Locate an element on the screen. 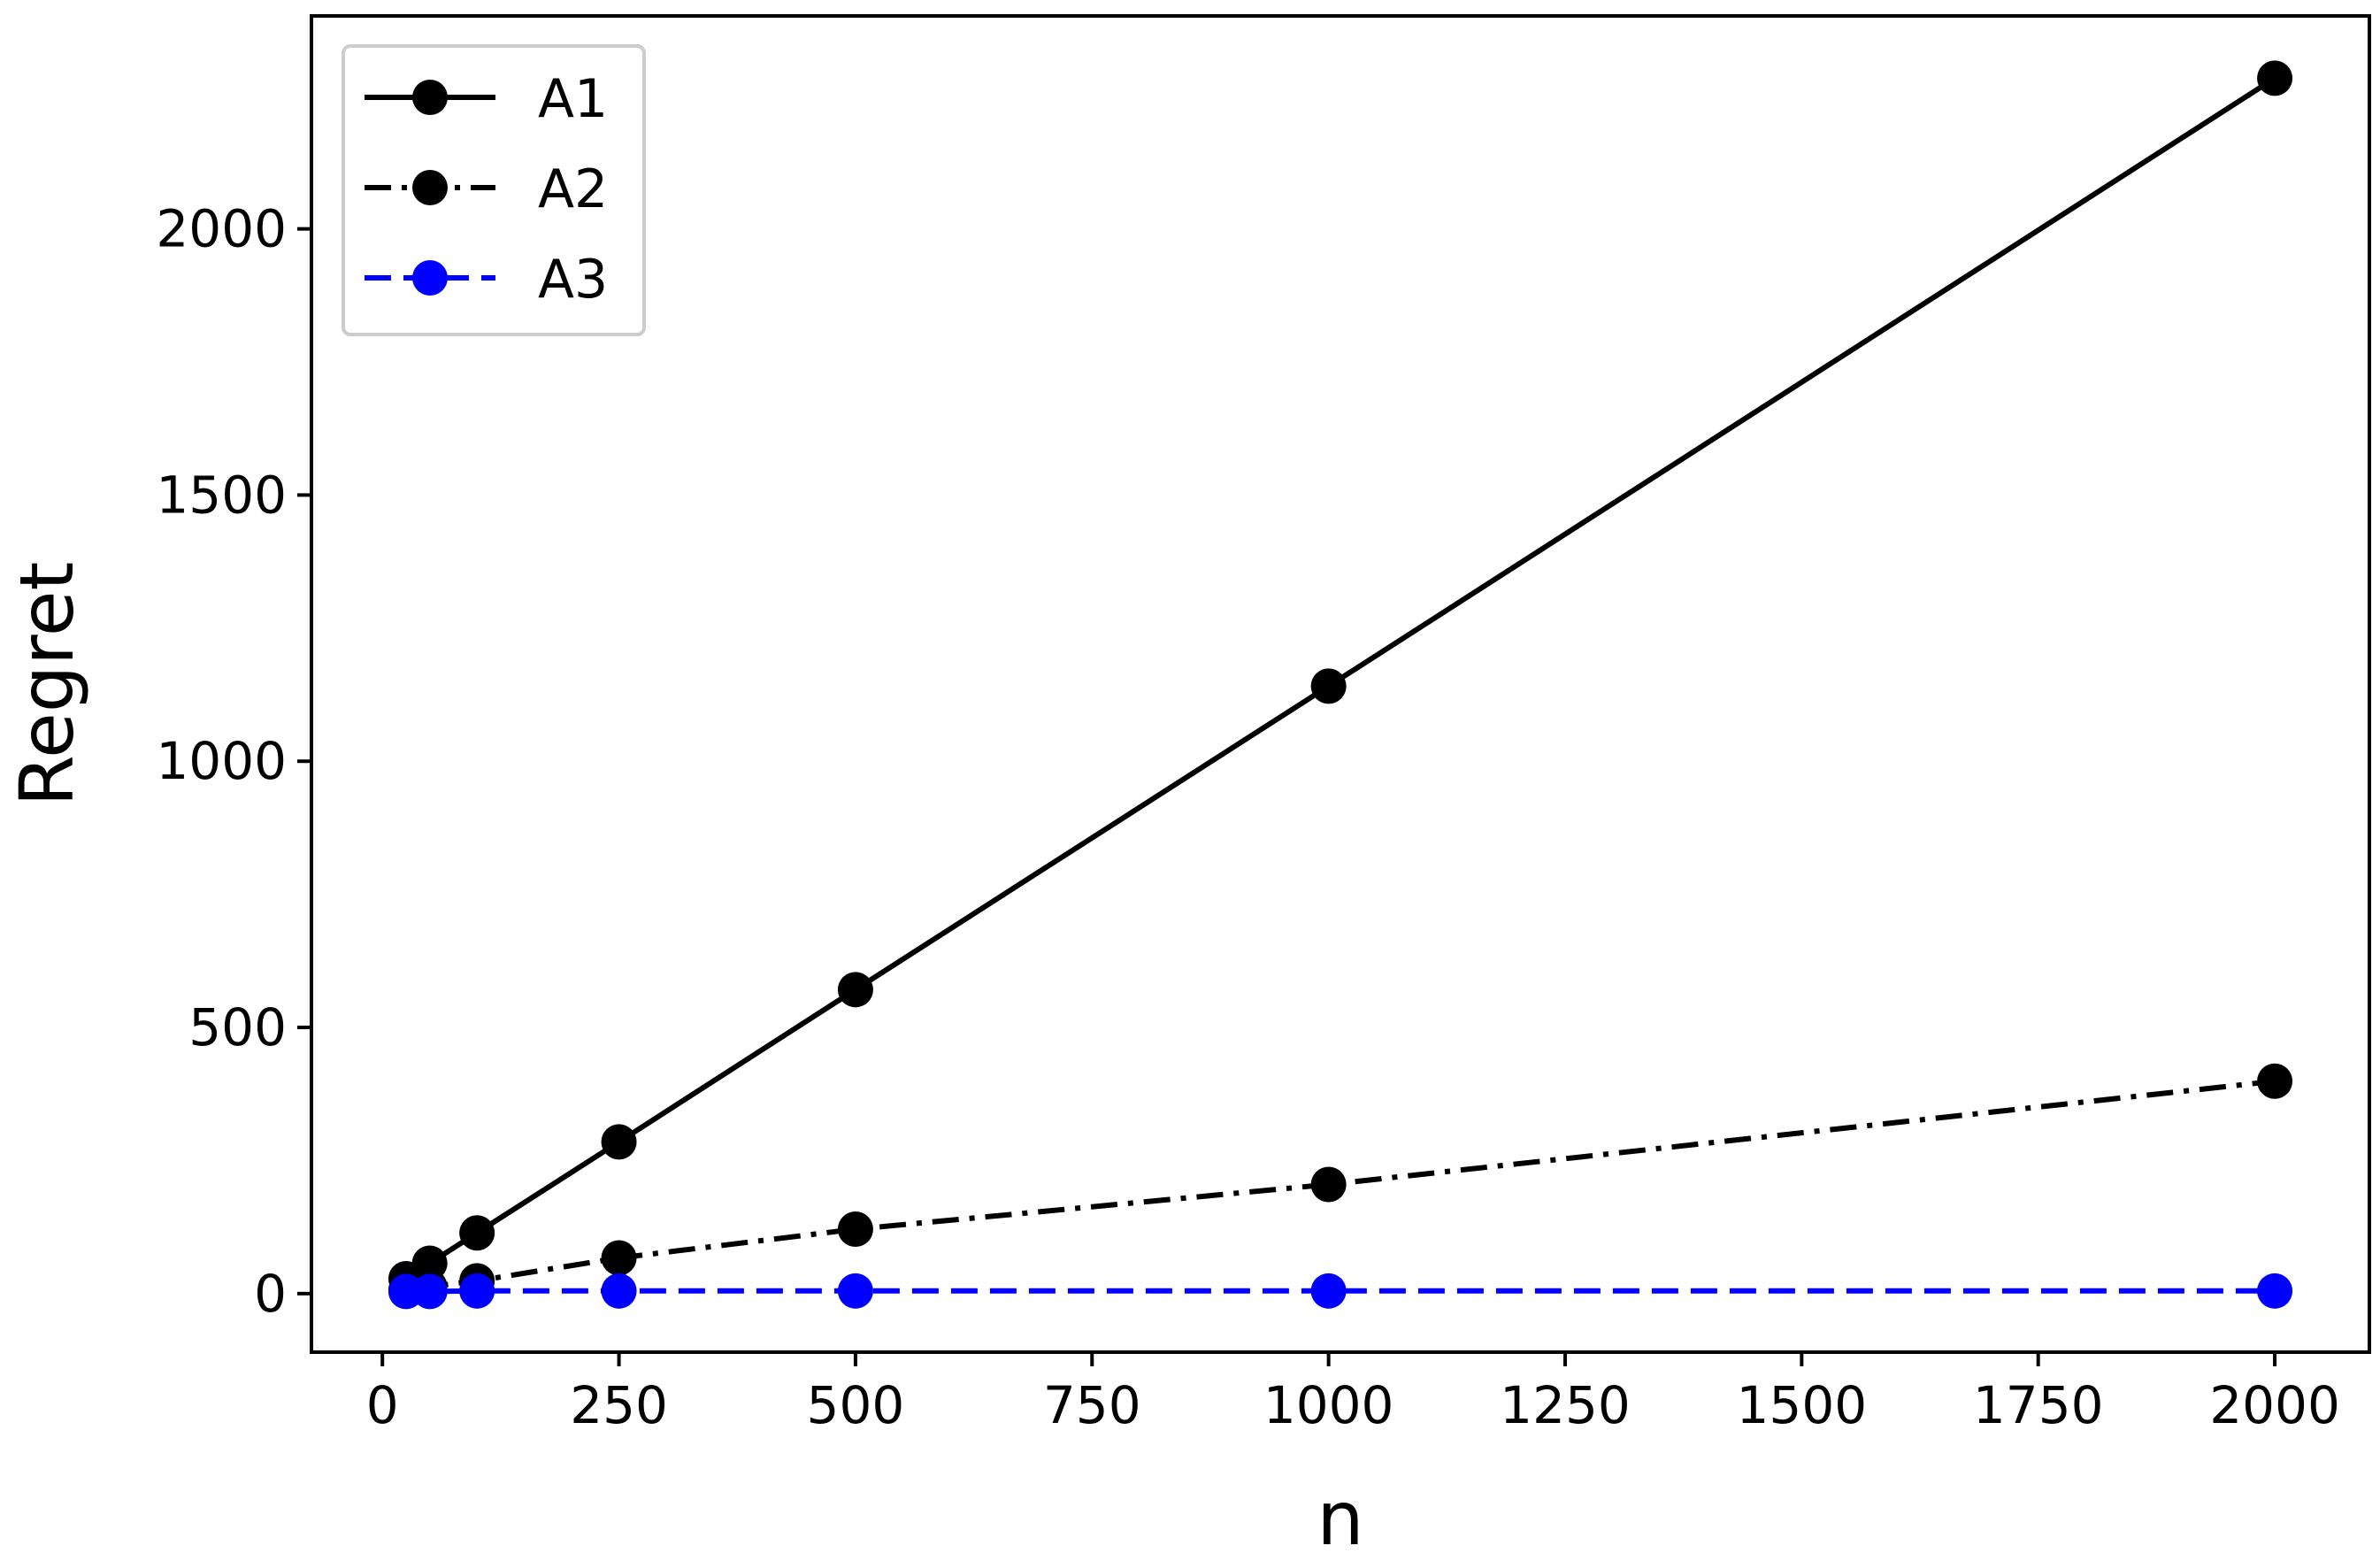 Image resolution: width=2380 pixels, height=1561 pixels. x-tick-label: 750 is located at coordinates (1092, 1405).